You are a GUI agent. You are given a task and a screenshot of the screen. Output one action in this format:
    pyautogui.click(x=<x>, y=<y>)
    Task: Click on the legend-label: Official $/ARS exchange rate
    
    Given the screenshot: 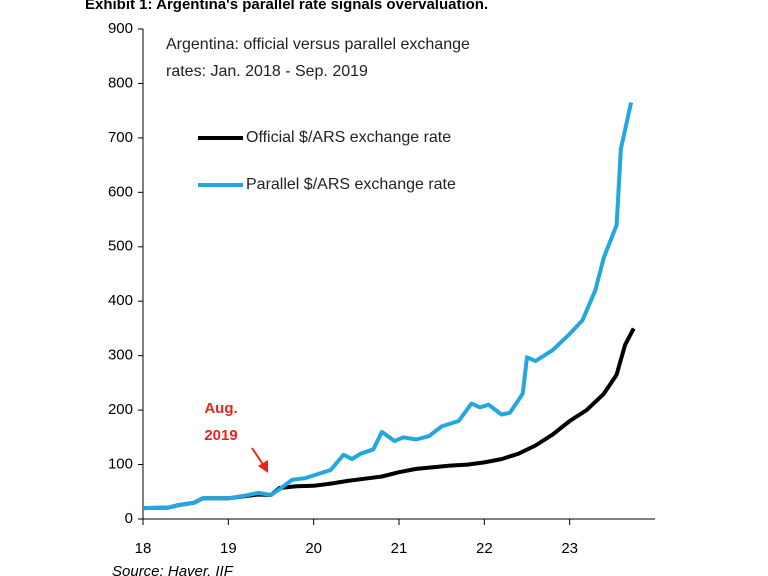 What is the action you would take?
    pyautogui.click(x=348, y=137)
    